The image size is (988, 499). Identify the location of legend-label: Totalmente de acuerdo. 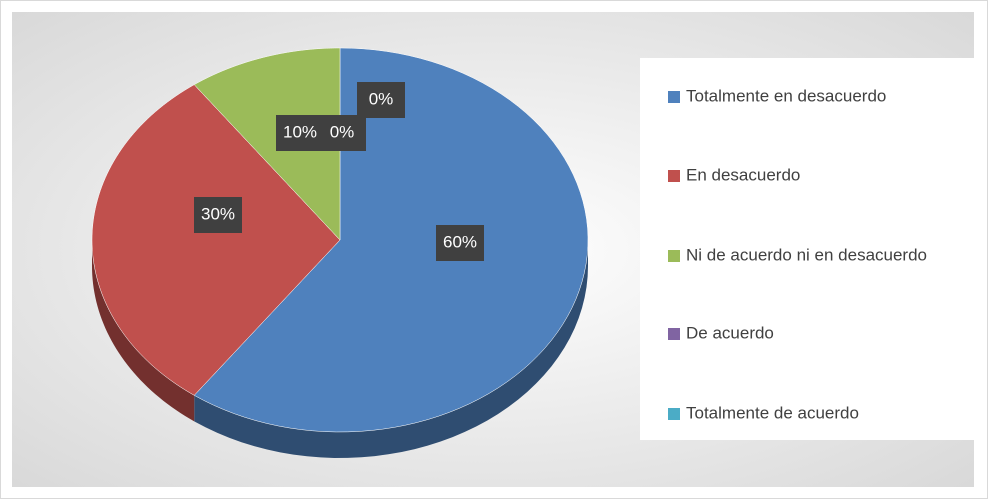
(772, 412).